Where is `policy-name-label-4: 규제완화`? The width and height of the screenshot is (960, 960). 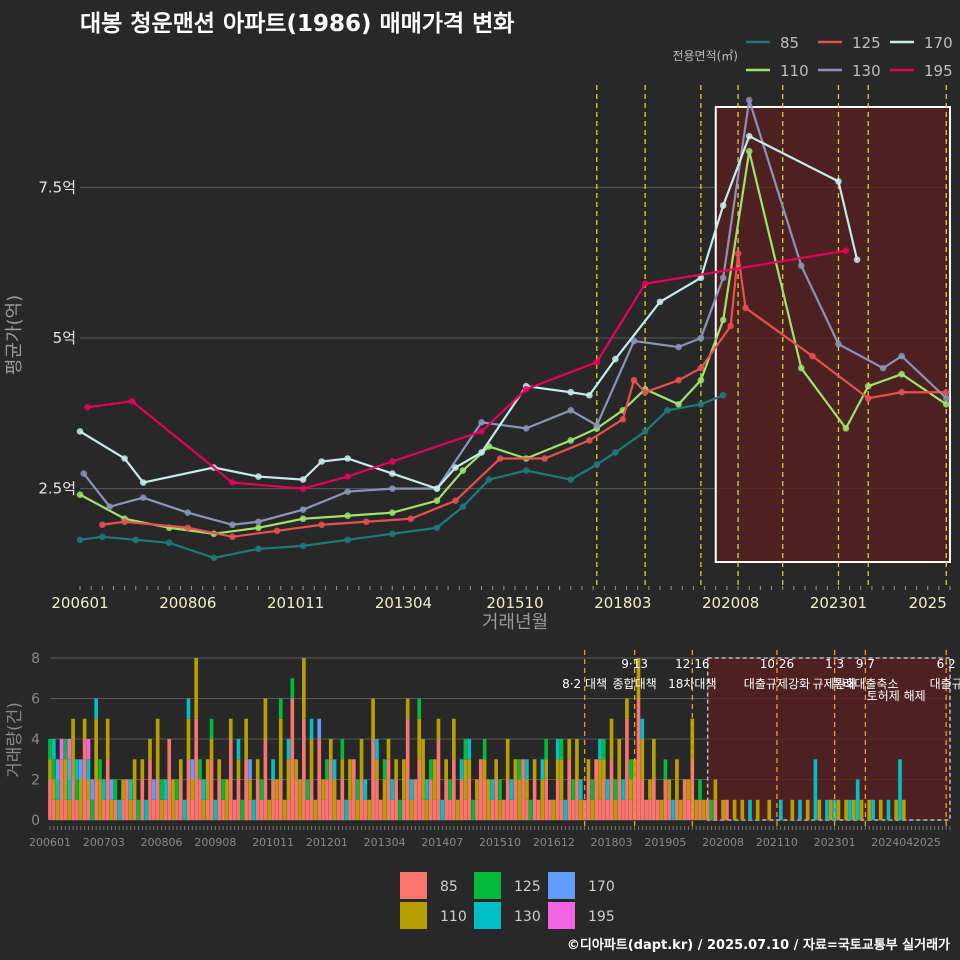
policy-name-label-4: 규제완화 is located at coordinates (835, 684).